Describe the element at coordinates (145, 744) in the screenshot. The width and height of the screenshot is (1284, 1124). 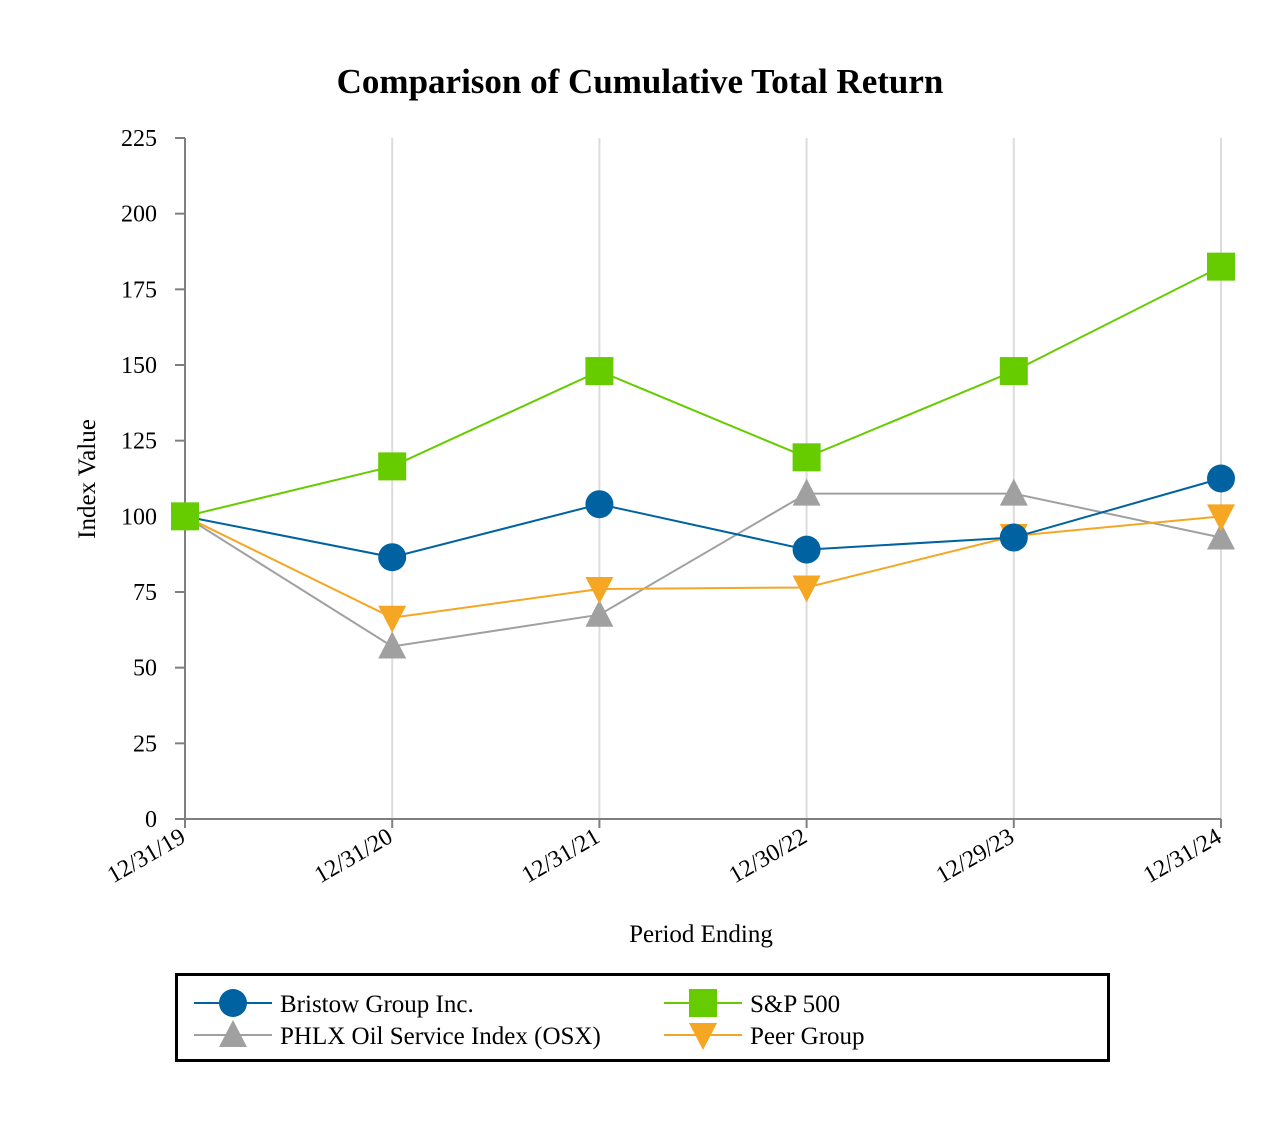
I see `y-tick-label: 25` at that location.